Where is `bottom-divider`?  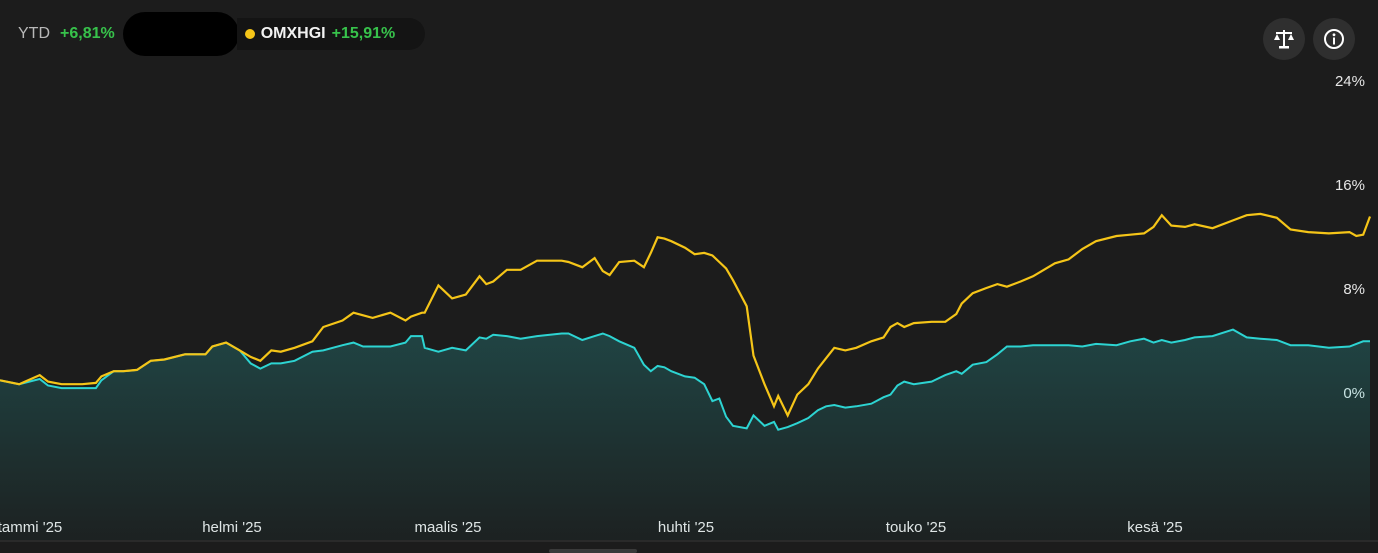
bottom-divider is located at coordinates (689, 541).